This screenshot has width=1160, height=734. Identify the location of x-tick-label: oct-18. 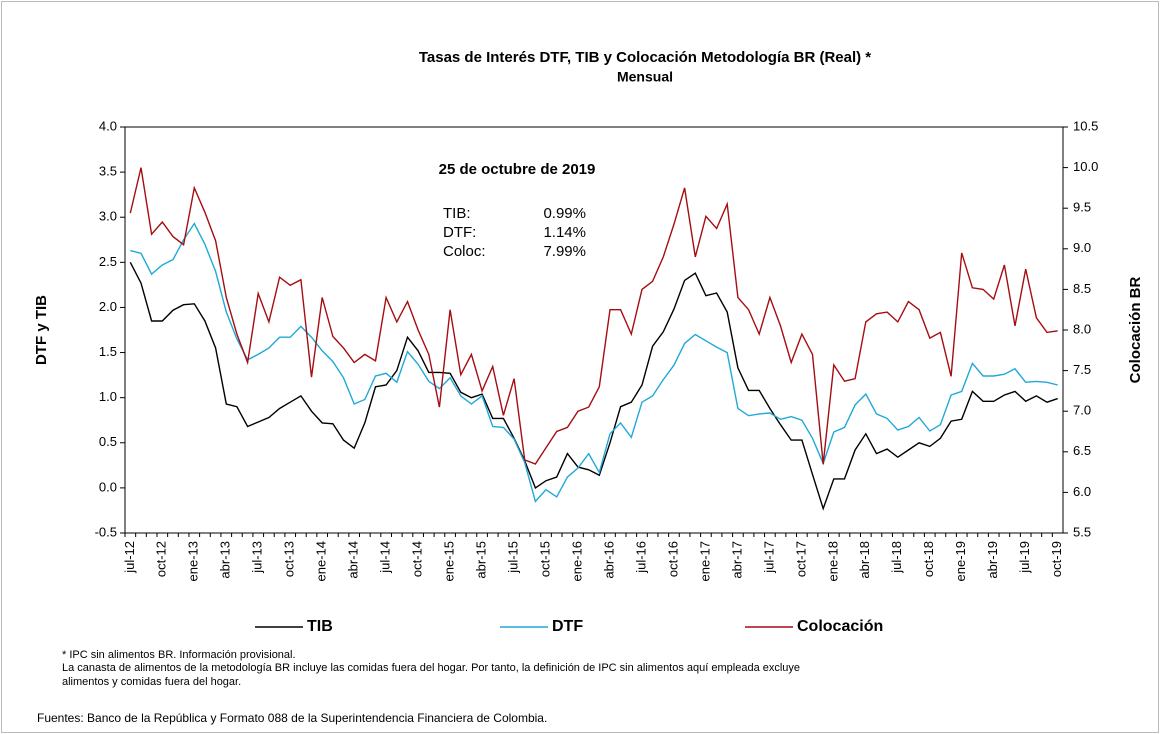
(928, 559).